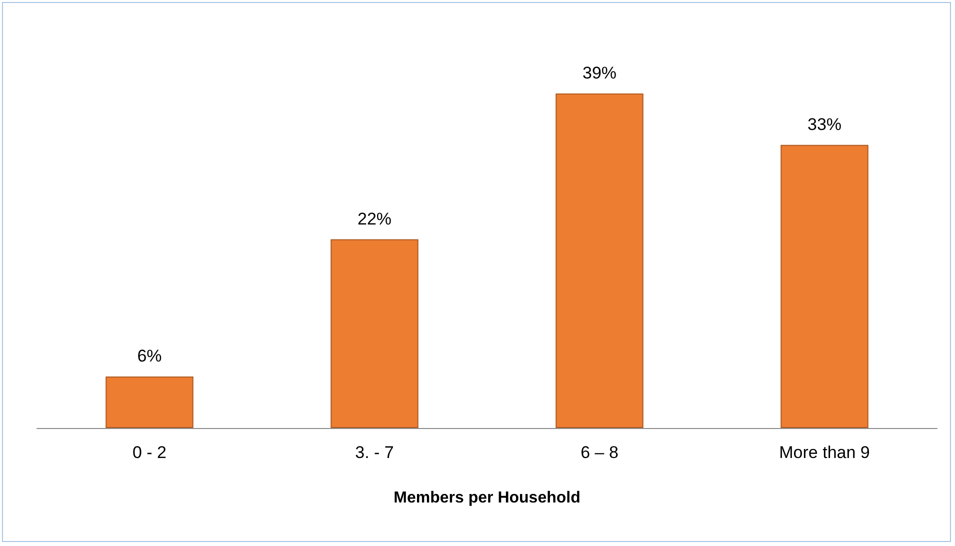  What do you see at coordinates (599, 72) in the screenshot?
I see `data-label: 39%` at bounding box center [599, 72].